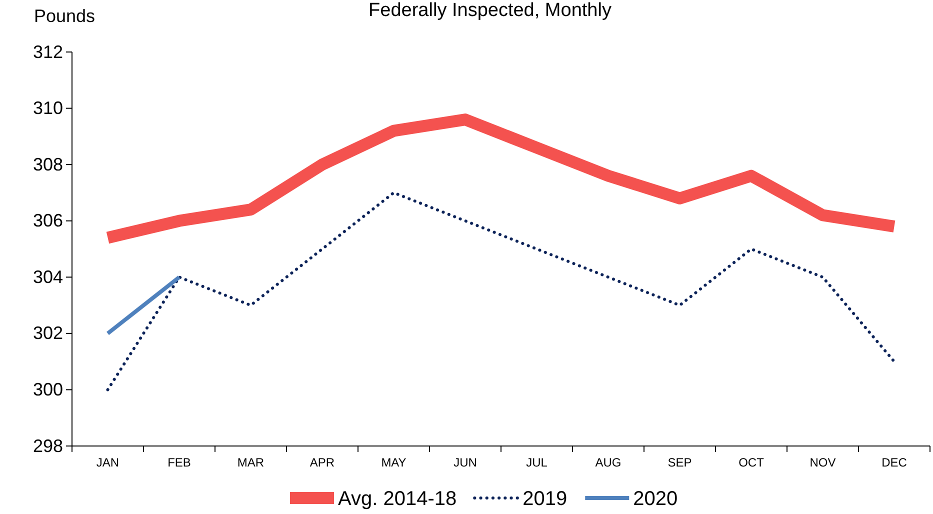 This screenshot has height=514, width=933. I want to click on y-tick-label: 306, so click(47, 220).